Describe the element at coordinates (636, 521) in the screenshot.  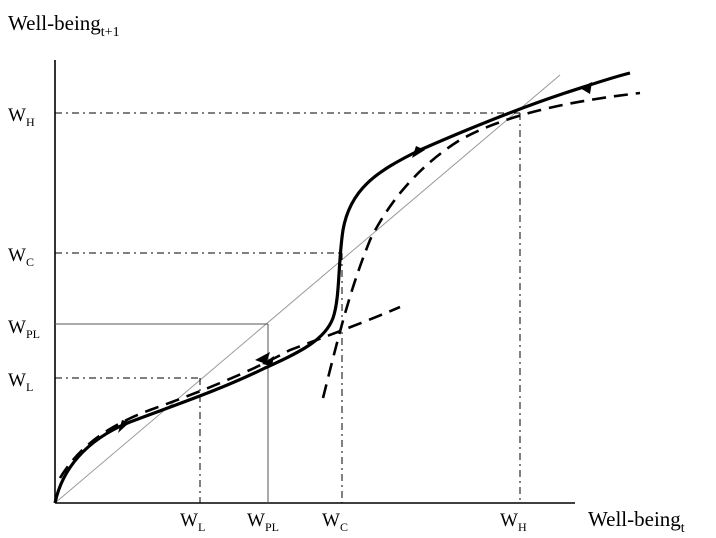
I see `x-axis-title: Well-beingt` at that location.